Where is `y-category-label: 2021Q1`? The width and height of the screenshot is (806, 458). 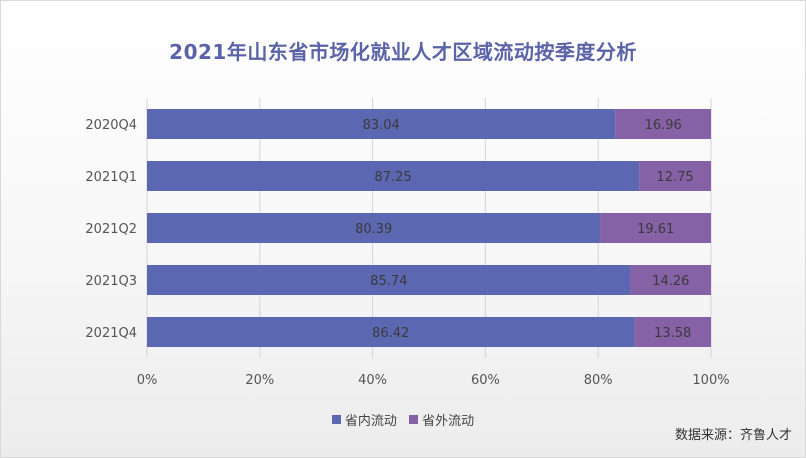 y-category-label: 2021Q1 is located at coordinates (111, 177).